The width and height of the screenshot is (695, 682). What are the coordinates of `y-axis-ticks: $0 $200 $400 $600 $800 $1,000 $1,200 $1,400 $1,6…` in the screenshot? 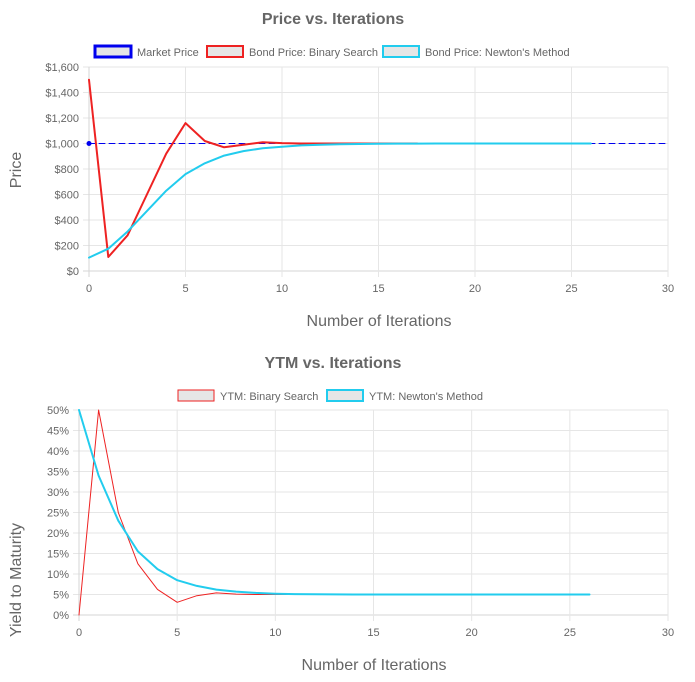 It's located at (62, 170).